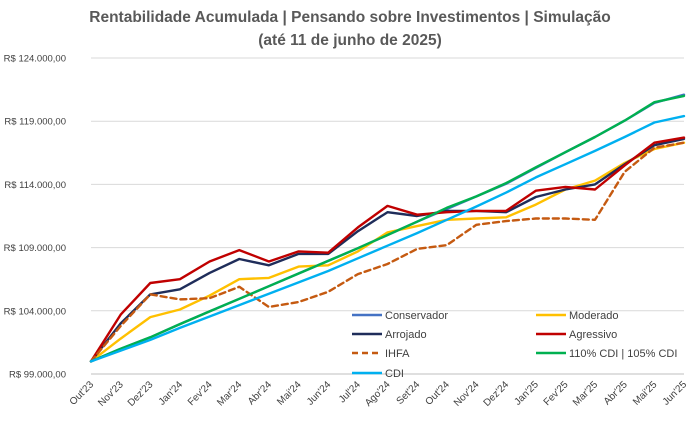  I want to click on y-tick-label: R$ 109.000,00, so click(35, 248).